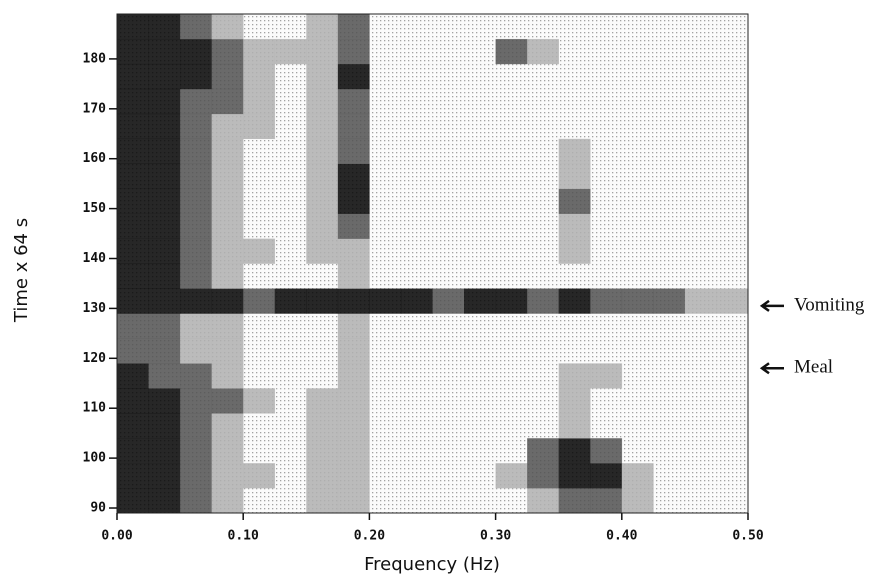 Image resolution: width=874 pixels, height=577 pixels. I want to click on x-tick-label: 0.00, so click(116, 536).